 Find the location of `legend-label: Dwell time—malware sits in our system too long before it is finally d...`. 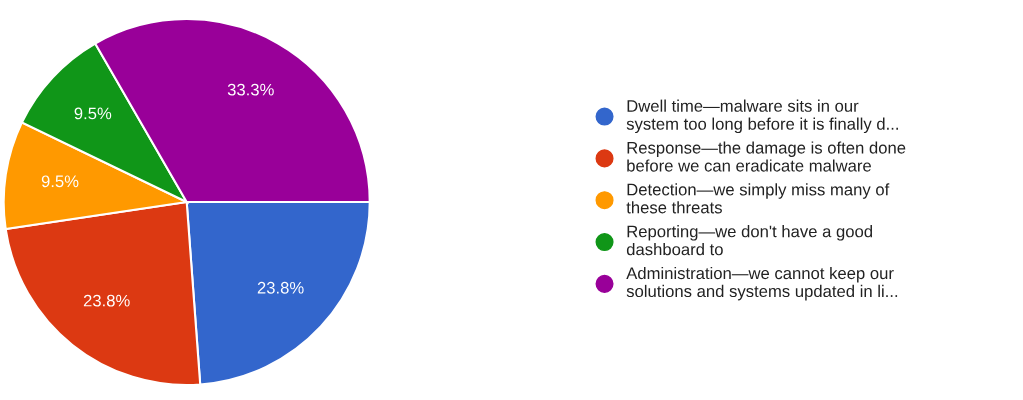

legend-label: Dwell time—malware sits in our system too long before it is finally d... is located at coordinates (762, 116).